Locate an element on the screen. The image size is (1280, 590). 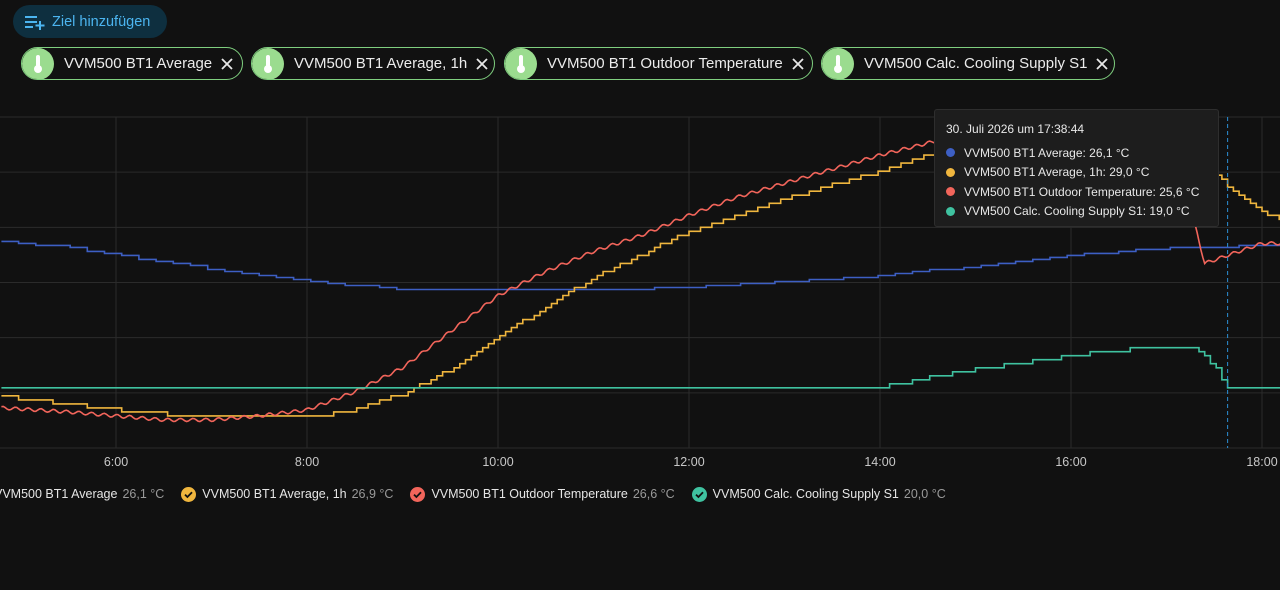
legend-item: VVM500 Calc. Cooling Supply S1 20,0 °C is located at coordinates (818, 494).